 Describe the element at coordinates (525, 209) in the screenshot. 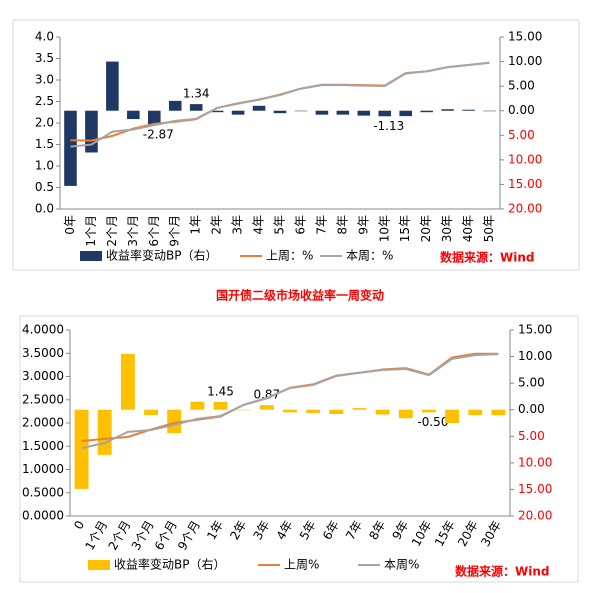

I see `y2-tick-label: 20.00` at that location.